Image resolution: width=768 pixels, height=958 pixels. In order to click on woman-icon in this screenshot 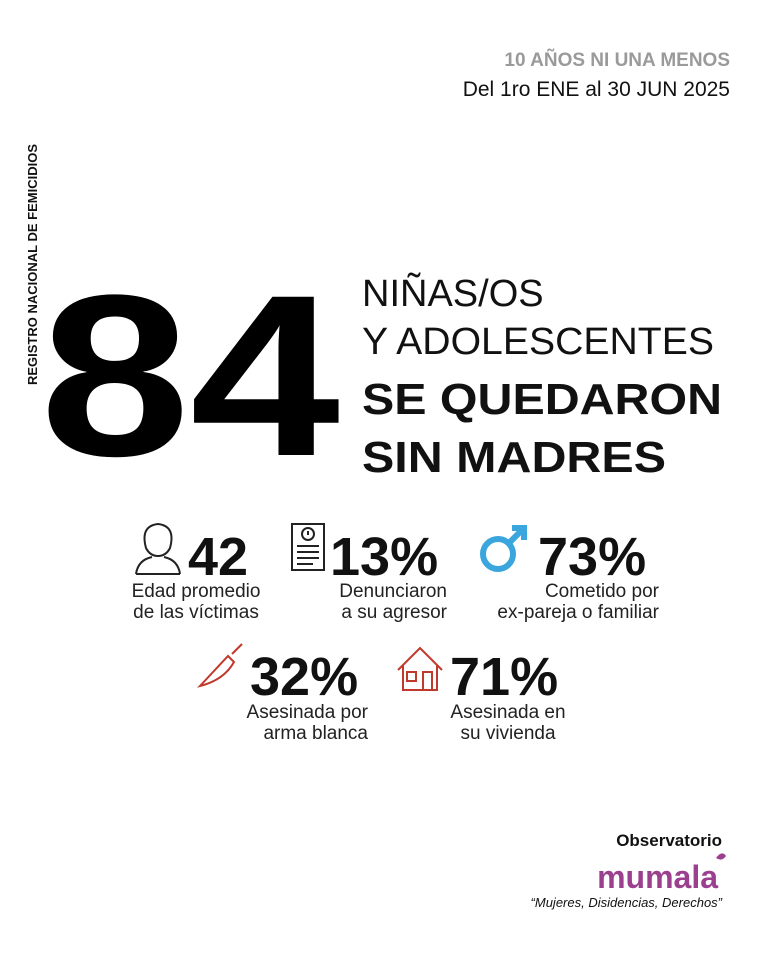, I will do `click(158, 548)`.